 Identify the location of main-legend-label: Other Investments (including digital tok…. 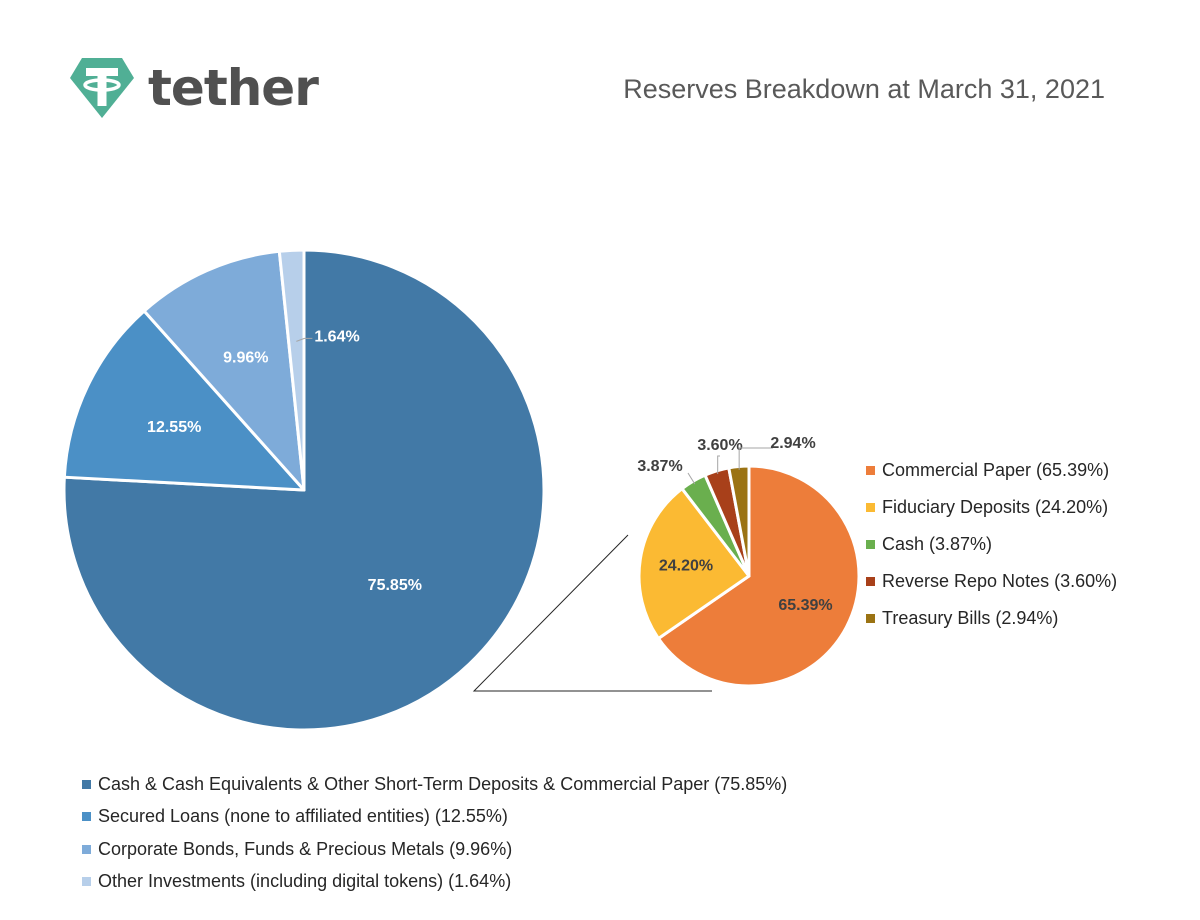
(305, 881).